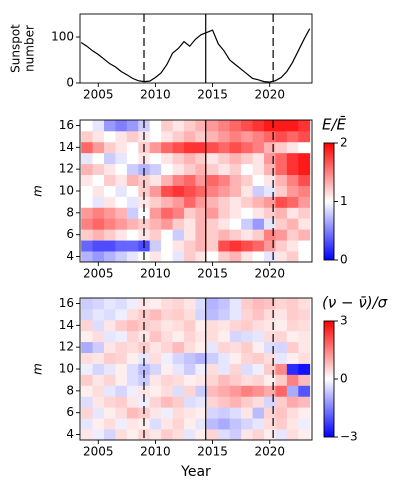  I want to click on colorbar-tick-label: 0, so click(344, 379).